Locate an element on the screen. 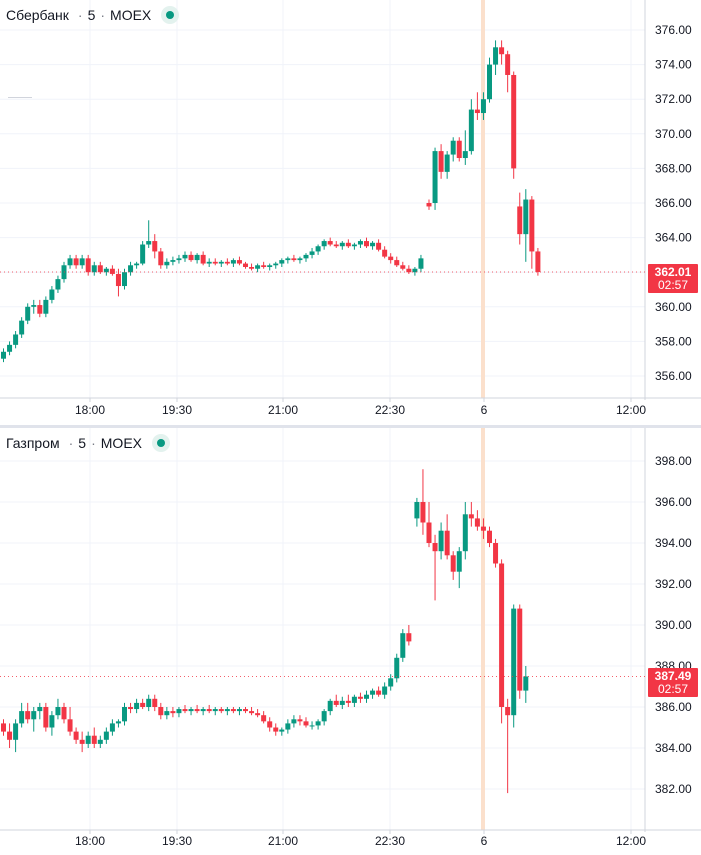 Image resolution: width=701 pixels, height=855 pixels. legend-collapse-line is located at coordinates (20, 97).